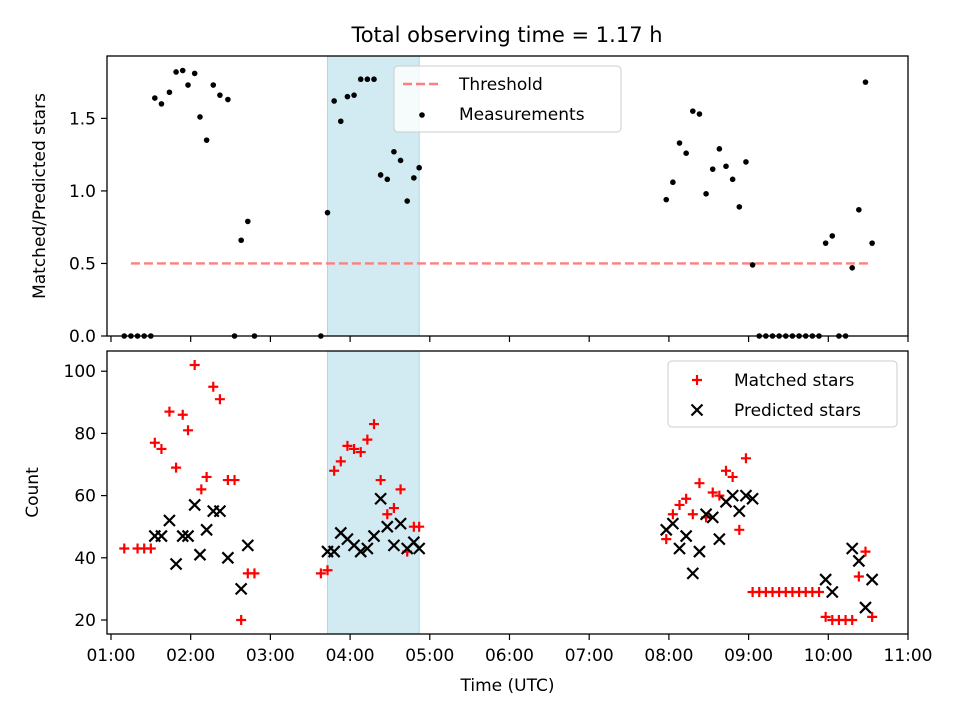  What do you see at coordinates (668, 656) in the screenshot?
I see `x-tick-label: 08:00` at bounding box center [668, 656].